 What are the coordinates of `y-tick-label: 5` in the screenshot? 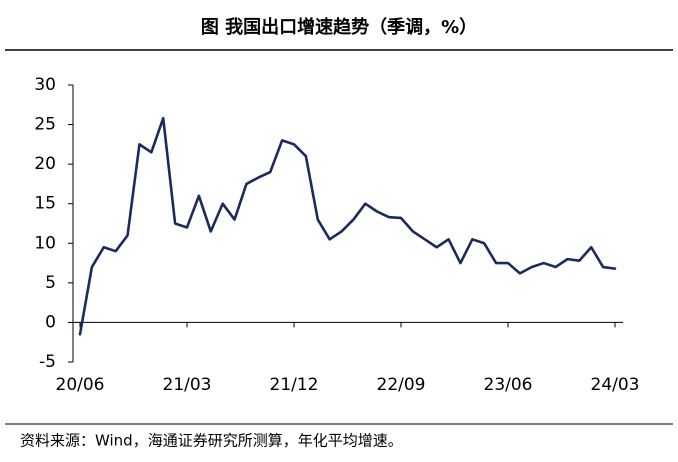 It's located at (50, 283).